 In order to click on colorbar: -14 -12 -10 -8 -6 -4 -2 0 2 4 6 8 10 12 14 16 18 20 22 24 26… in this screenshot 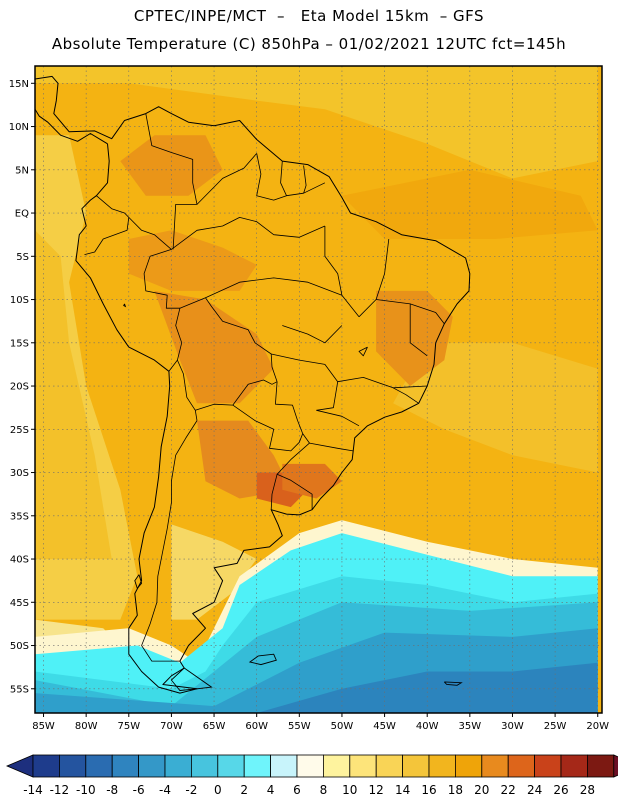, I will do `click(311, 775)`.